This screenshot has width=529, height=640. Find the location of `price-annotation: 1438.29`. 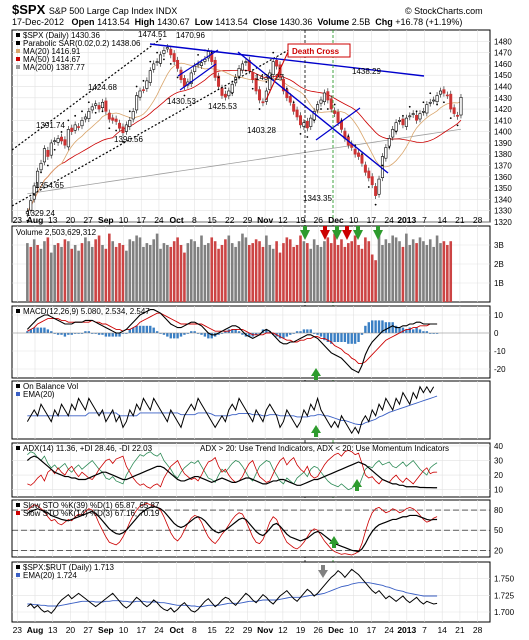

price-annotation: 1438.29 is located at coordinates (366, 71).